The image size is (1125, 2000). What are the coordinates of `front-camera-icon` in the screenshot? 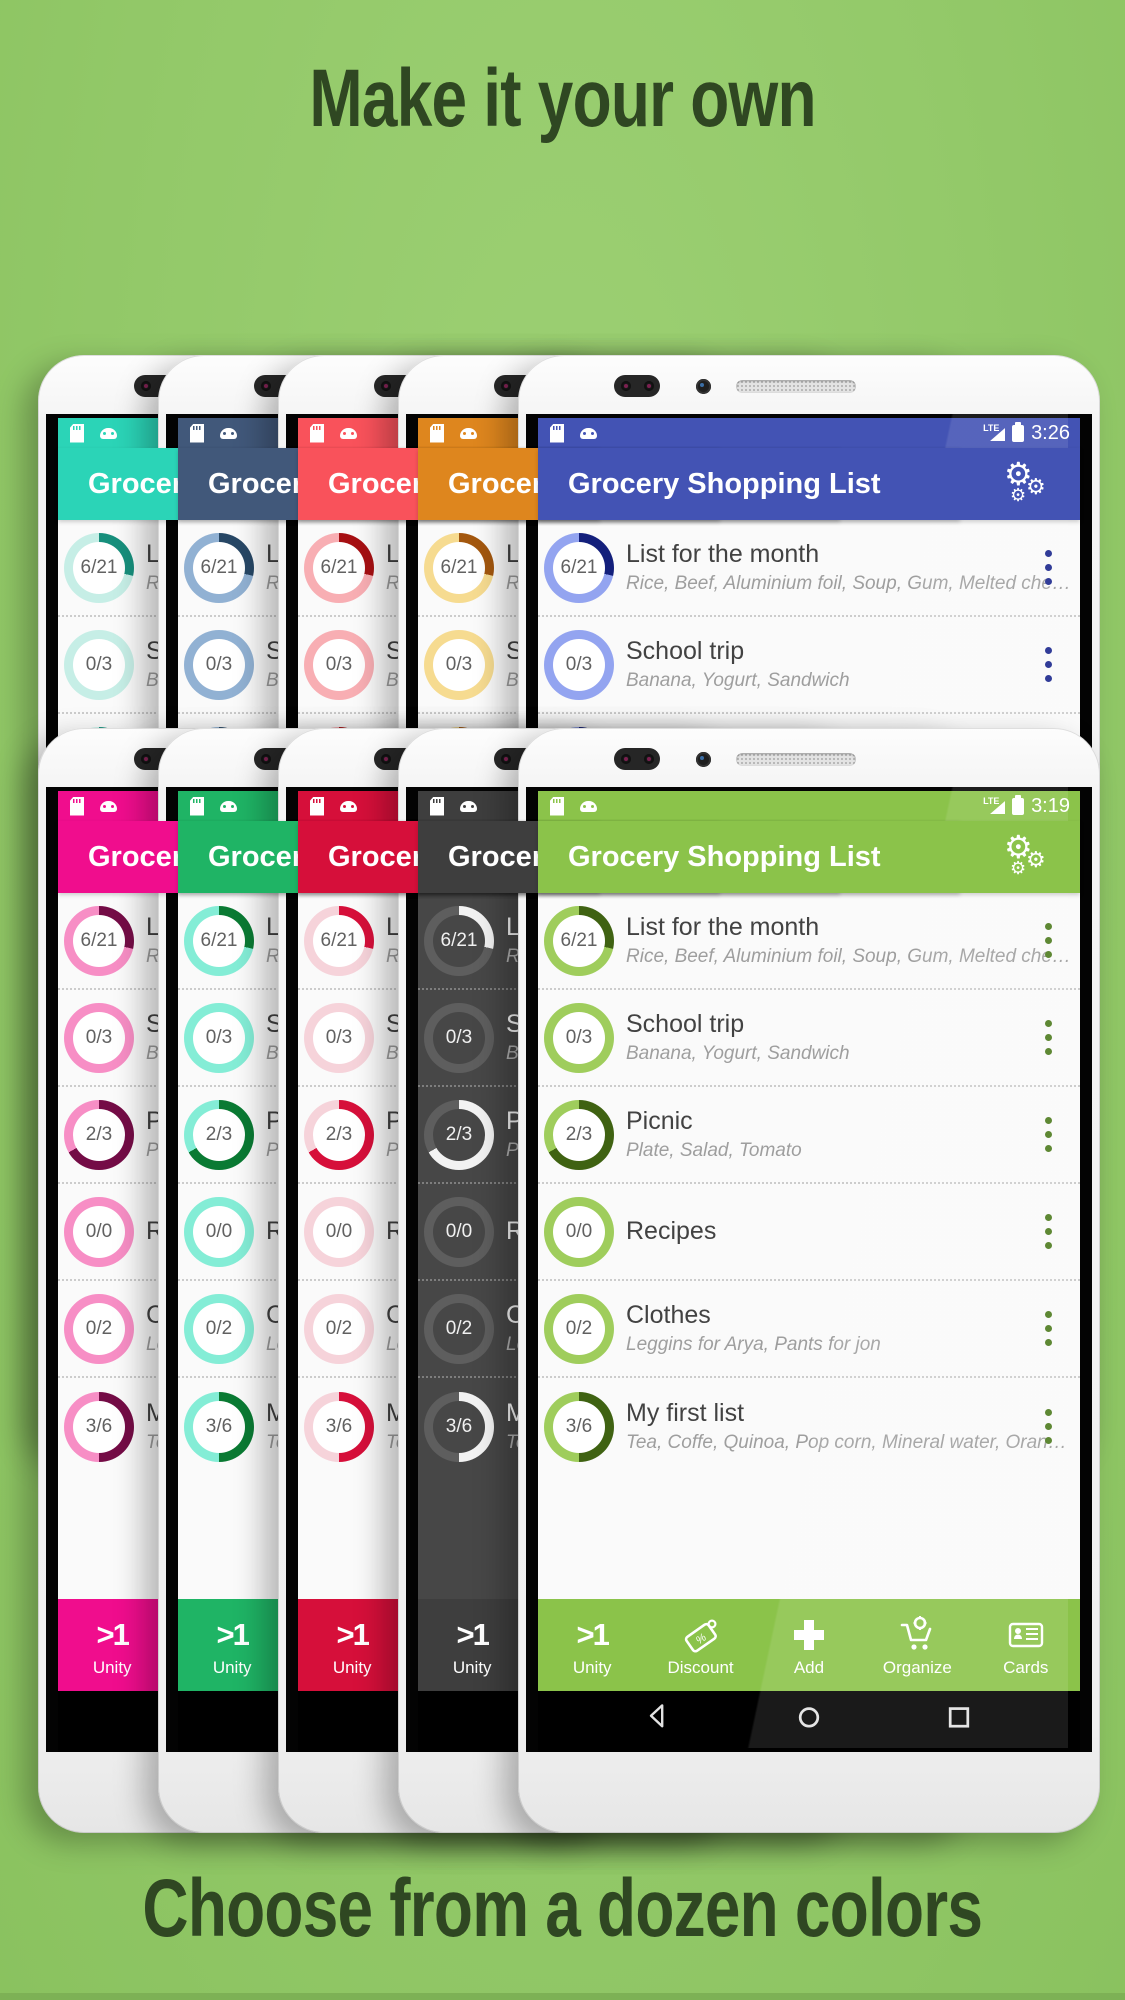 It's located at (703, 759).